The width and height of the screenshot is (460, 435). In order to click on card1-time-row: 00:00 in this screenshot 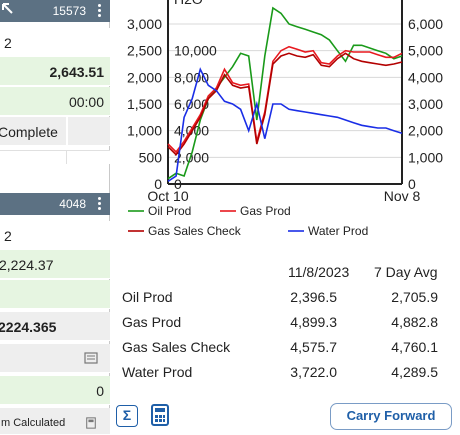, I will do `click(55, 101)`.